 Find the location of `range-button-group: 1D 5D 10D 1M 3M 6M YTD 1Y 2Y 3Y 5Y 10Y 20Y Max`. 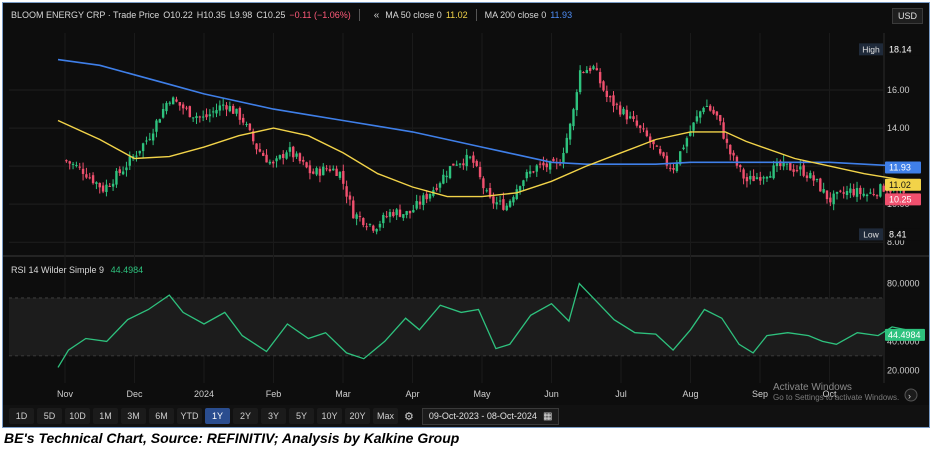

range-button-group: 1D 5D 10D 1M 3M 6M YTD 1Y 2Y 3Y 5Y 10Y 20Y Max is located at coordinates (205, 416).